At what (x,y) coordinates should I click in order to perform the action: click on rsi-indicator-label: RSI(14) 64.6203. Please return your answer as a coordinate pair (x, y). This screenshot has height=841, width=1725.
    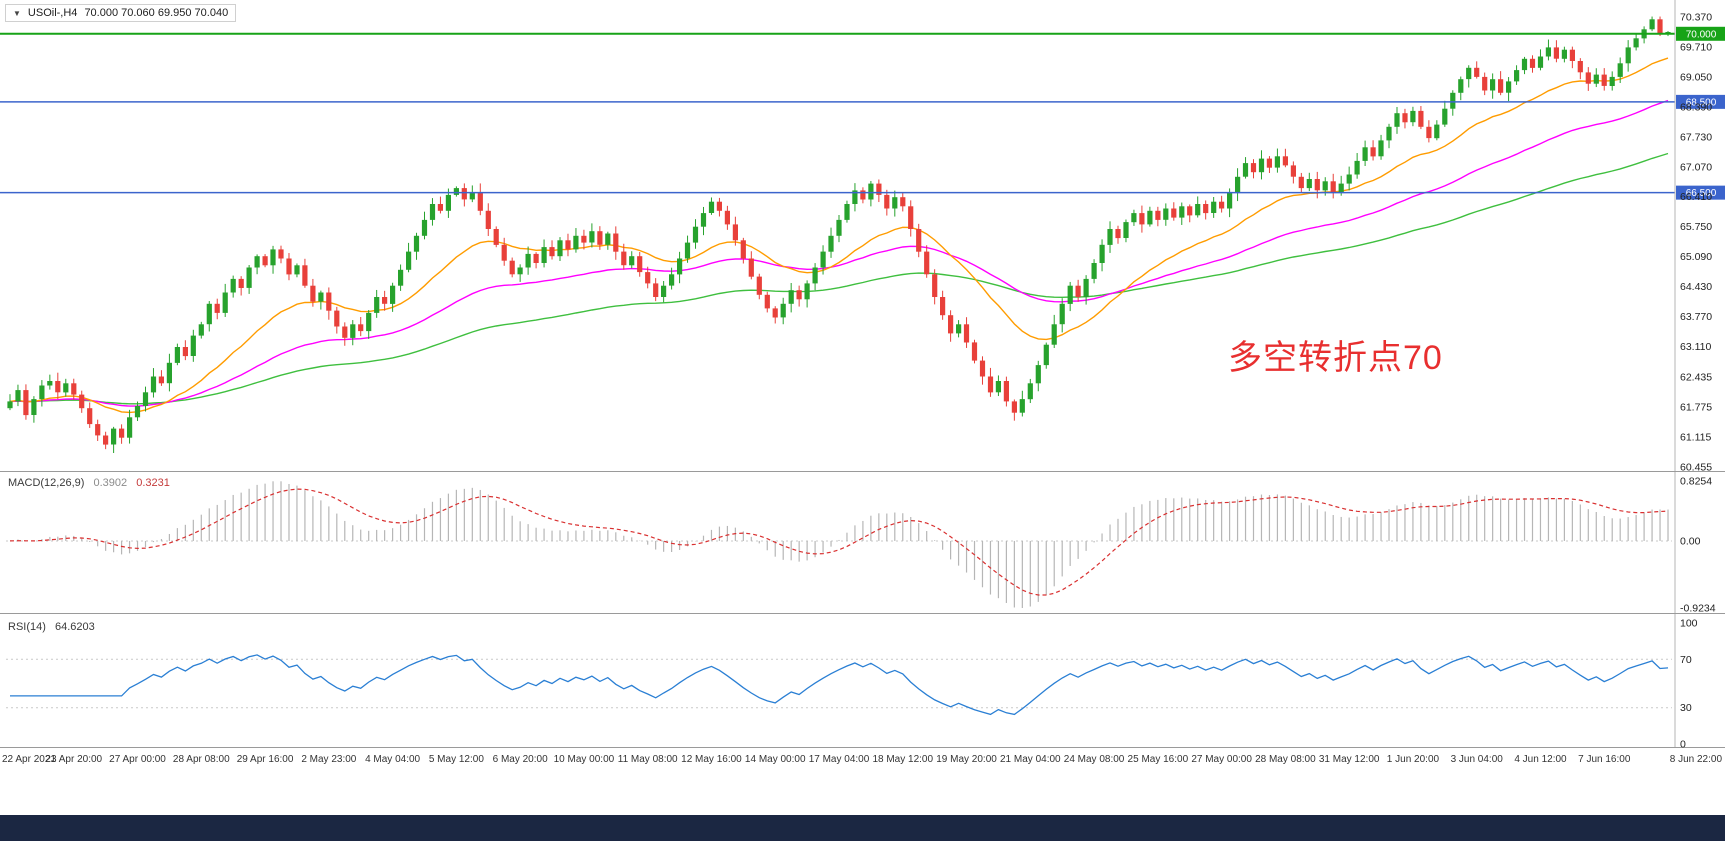
    Looking at the image, I should click on (51, 627).